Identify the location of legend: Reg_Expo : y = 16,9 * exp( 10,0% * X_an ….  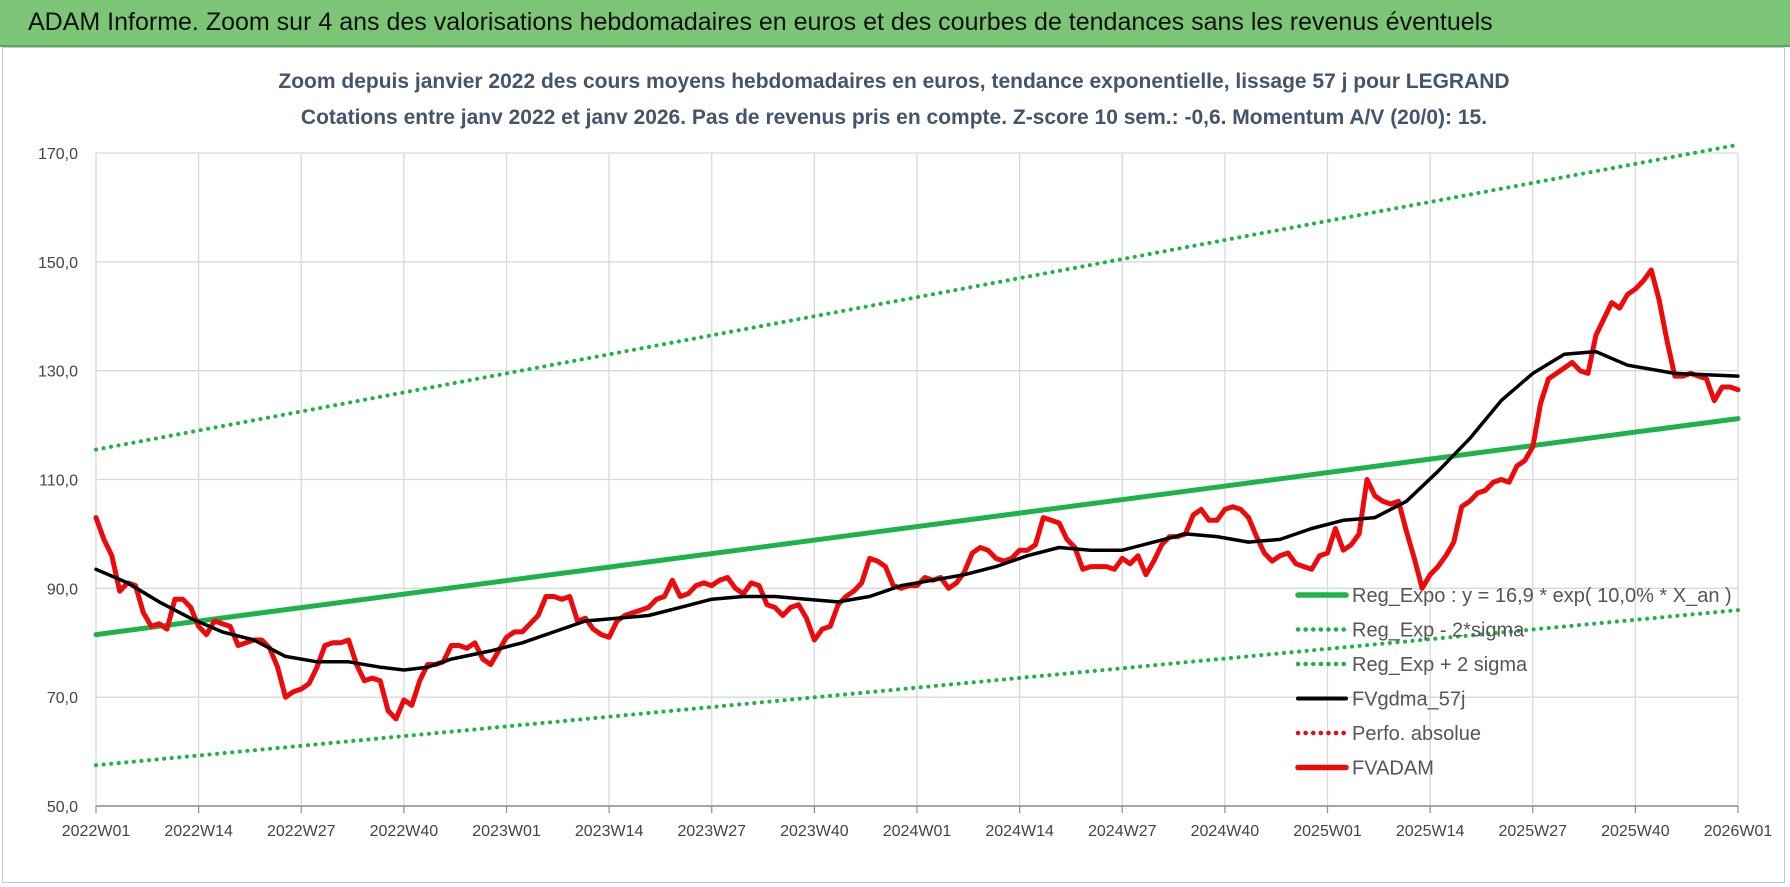
(1513, 682).